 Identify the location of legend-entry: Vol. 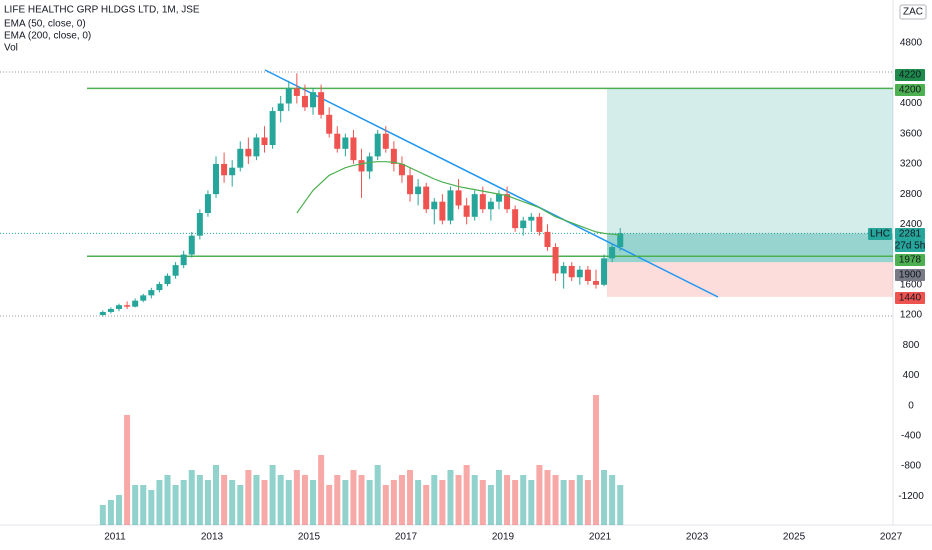
(11, 48).